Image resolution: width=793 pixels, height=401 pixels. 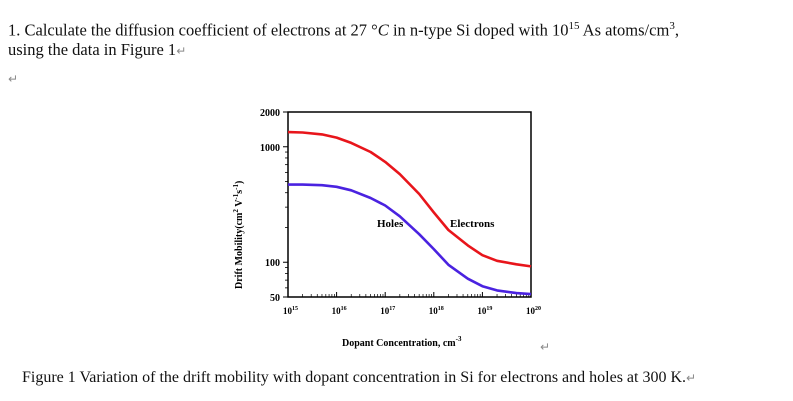 I want to click on y-tick-group: 2000 1000 100 50, so click(x=274, y=206).